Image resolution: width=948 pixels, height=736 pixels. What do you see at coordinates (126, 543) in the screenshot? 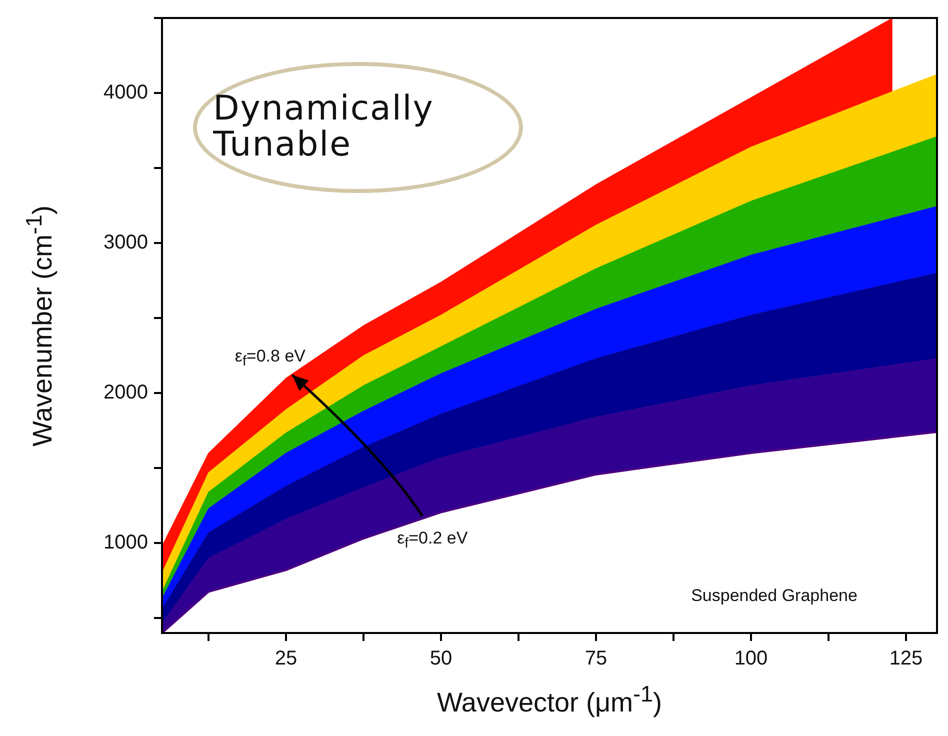
I see `y-tick-label: 1000` at bounding box center [126, 543].